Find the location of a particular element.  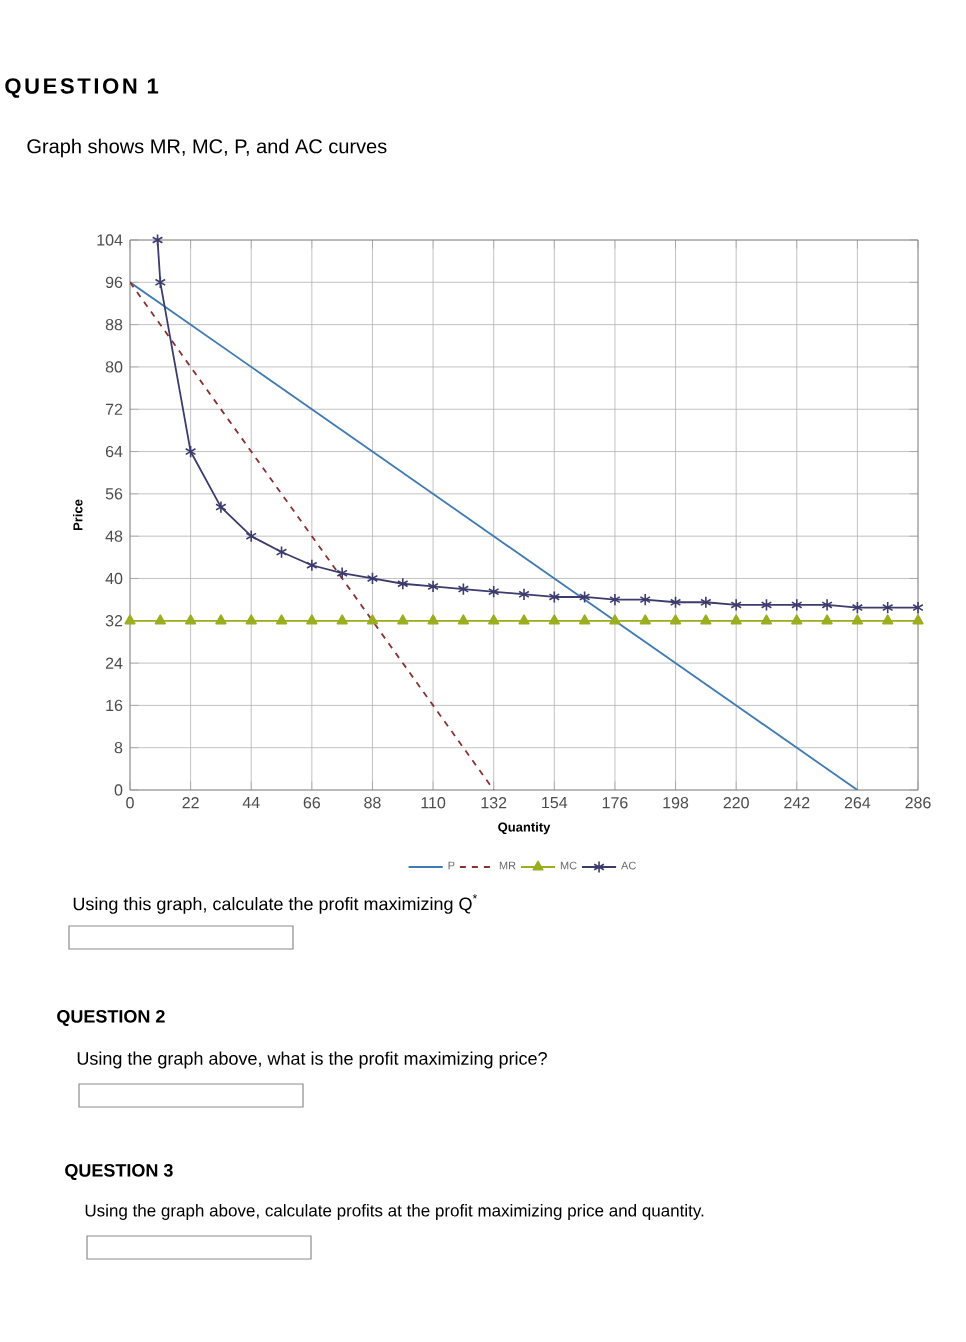

y-tick-label: 80 is located at coordinates (114, 367).